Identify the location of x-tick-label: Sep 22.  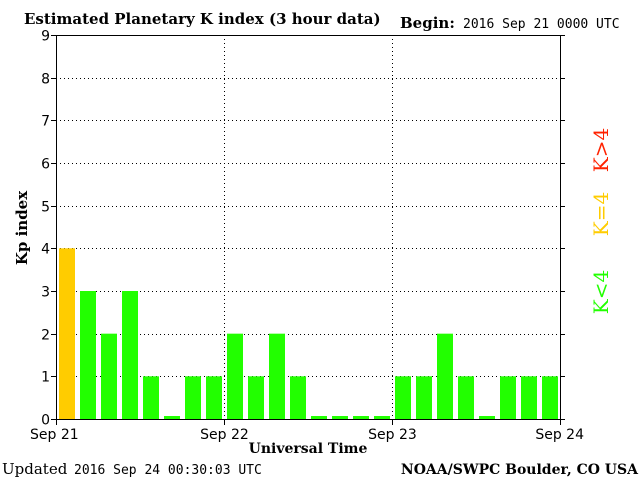
(224, 435).